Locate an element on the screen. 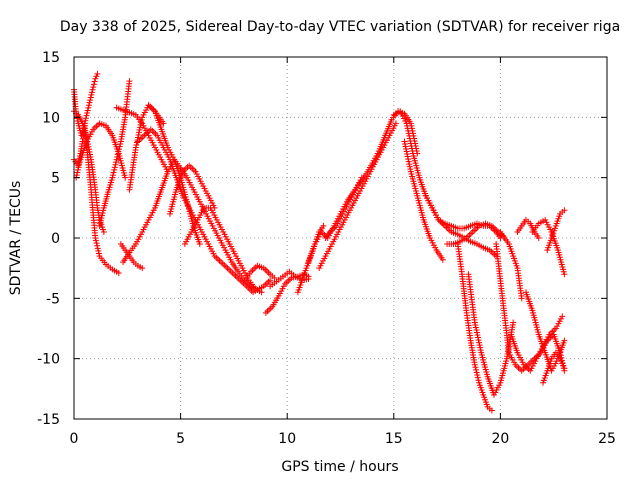 The width and height of the screenshot is (640, 480). data-series-sat-v is located at coordinates (423, 200).